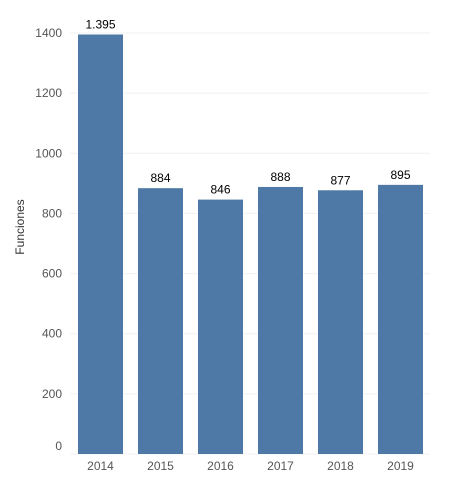 The width and height of the screenshot is (457, 481). What do you see at coordinates (340, 466) in the screenshot?
I see `x-tick-label-2018: 2018` at bounding box center [340, 466].